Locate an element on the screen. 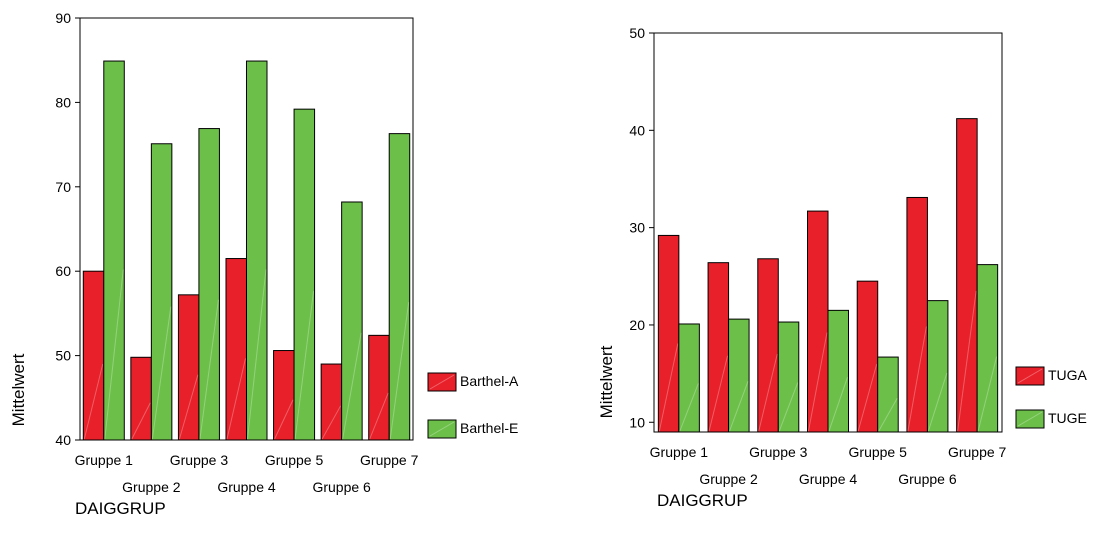  legend-swatch-tuga is located at coordinates (1030, 376).